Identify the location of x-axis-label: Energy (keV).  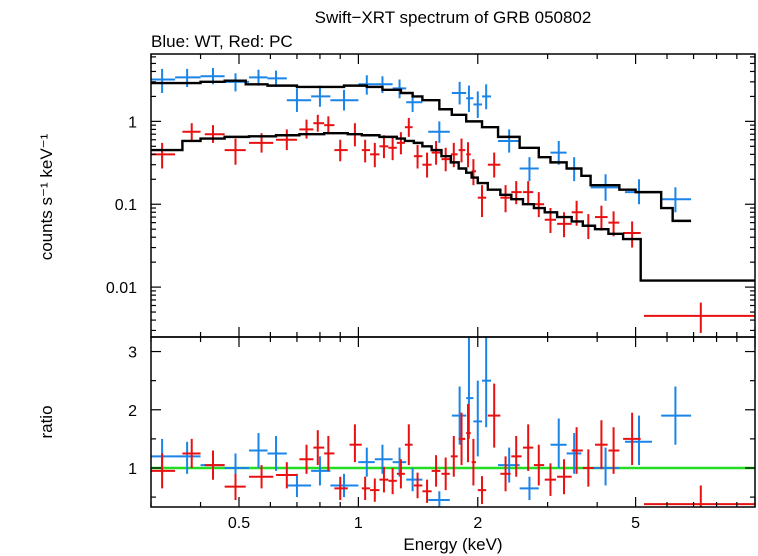
(452, 544).